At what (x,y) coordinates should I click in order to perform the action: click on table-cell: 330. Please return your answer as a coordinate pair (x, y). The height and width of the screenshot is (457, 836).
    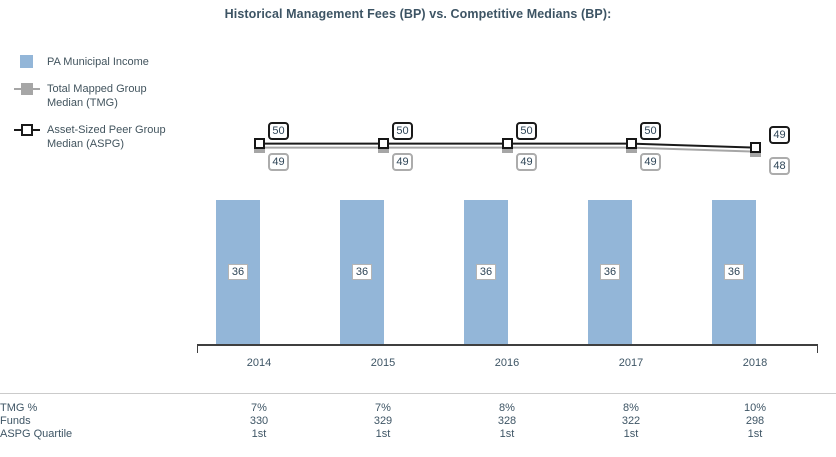
    Looking at the image, I should click on (259, 421).